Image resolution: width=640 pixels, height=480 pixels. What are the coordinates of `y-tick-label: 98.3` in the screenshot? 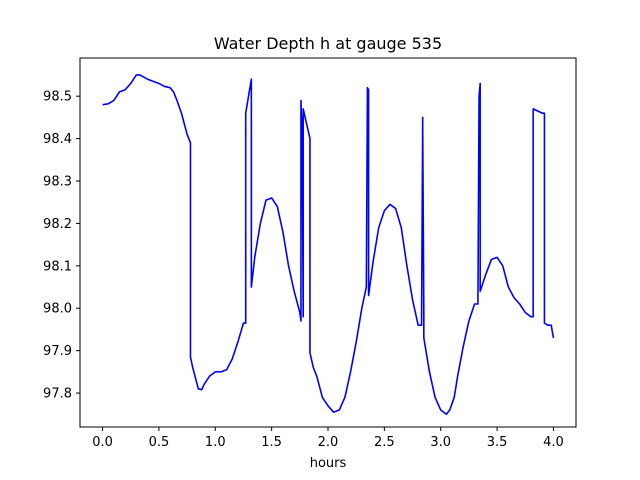 It's located at (57, 182).